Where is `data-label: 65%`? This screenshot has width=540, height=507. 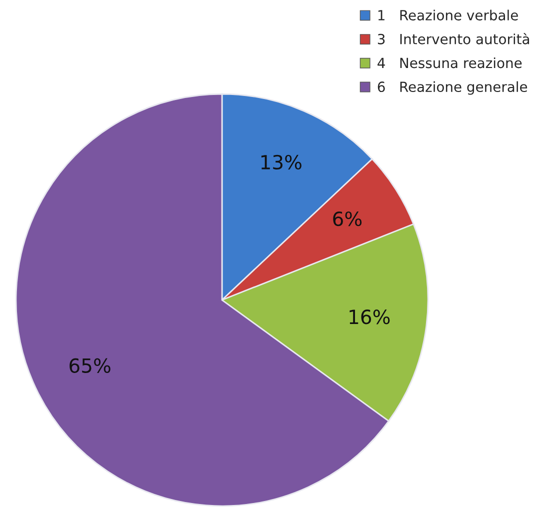 data-label: 65% is located at coordinates (90, 365).